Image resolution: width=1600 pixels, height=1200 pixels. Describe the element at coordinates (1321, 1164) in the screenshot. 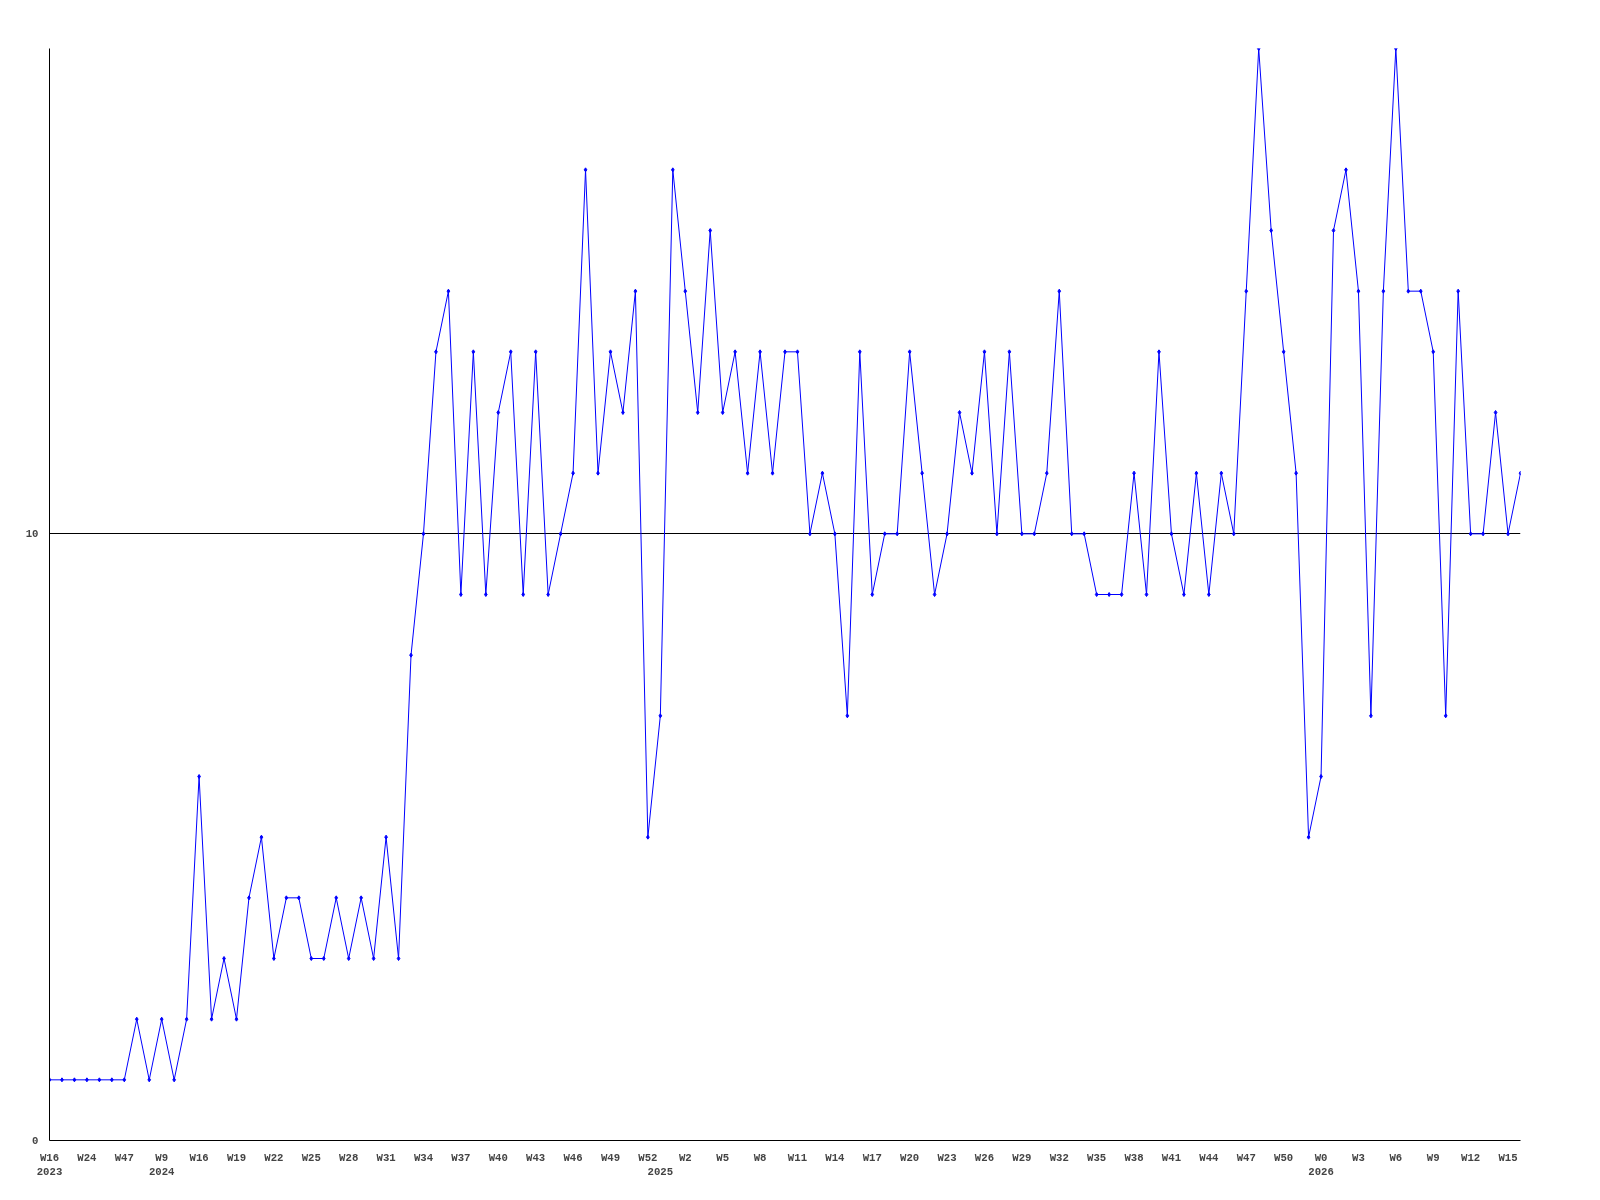

I see `x-tick-label: W0 2026` at that location.